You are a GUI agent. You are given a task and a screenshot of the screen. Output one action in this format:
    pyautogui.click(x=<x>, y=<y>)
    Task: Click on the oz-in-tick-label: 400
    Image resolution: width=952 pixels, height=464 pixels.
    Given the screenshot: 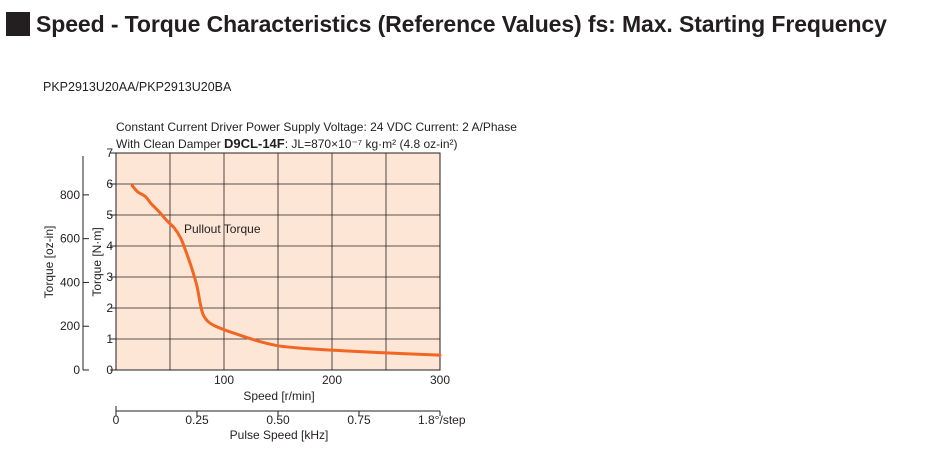 What is the action you would take?
    pyautogui.click(x=70, y=282)
    